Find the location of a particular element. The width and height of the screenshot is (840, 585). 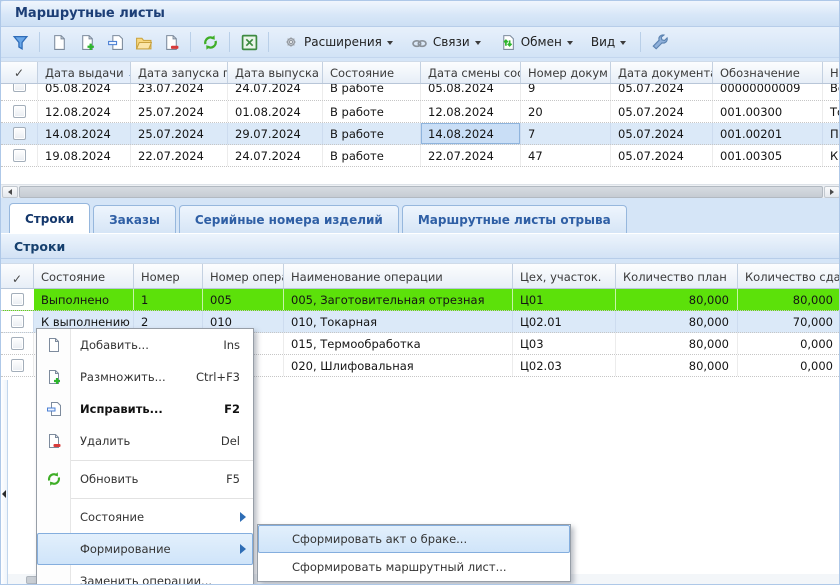

arrow-left-icon is located at coordinates (10, 192).